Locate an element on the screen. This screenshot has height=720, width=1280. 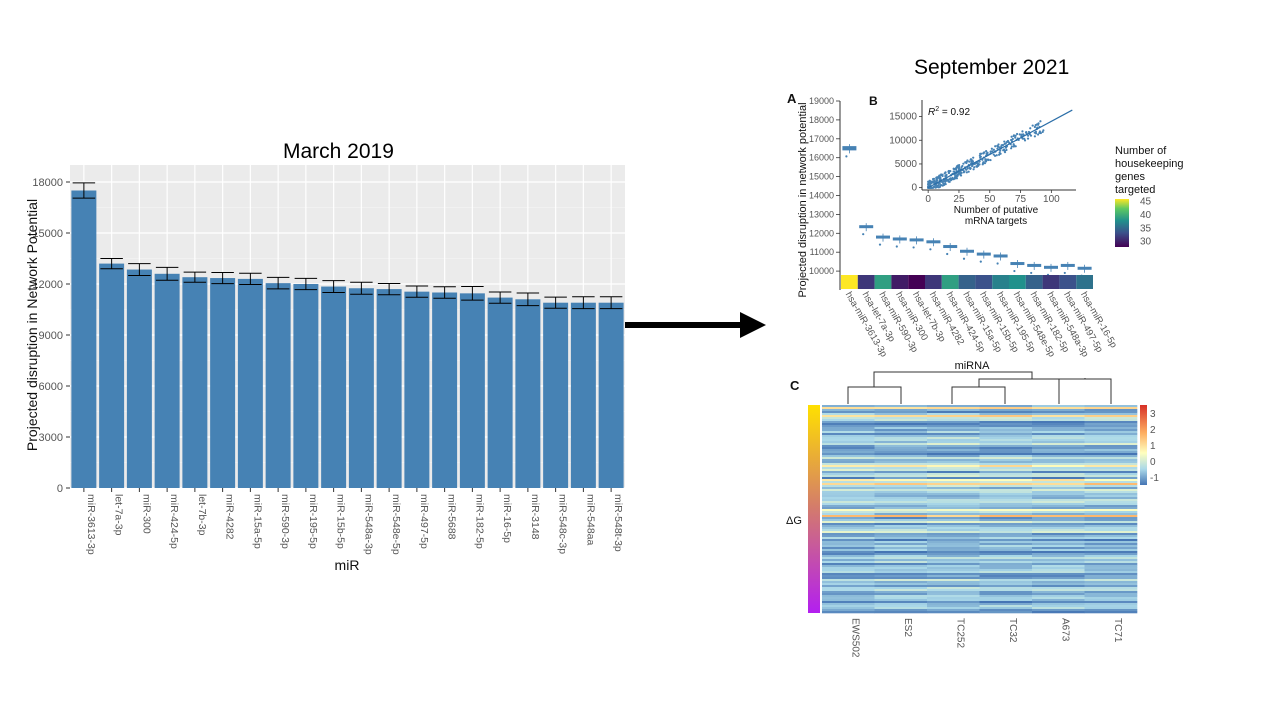
transition-arrow is located at coordinates (695, 325).